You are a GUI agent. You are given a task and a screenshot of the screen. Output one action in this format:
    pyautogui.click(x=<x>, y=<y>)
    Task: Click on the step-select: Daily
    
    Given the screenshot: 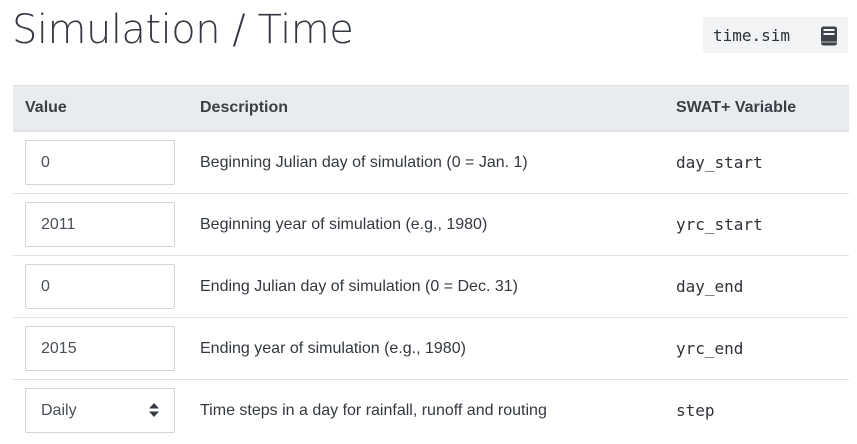 What is the action you would take?
    pyautogui.click(x=100, y=410)
    